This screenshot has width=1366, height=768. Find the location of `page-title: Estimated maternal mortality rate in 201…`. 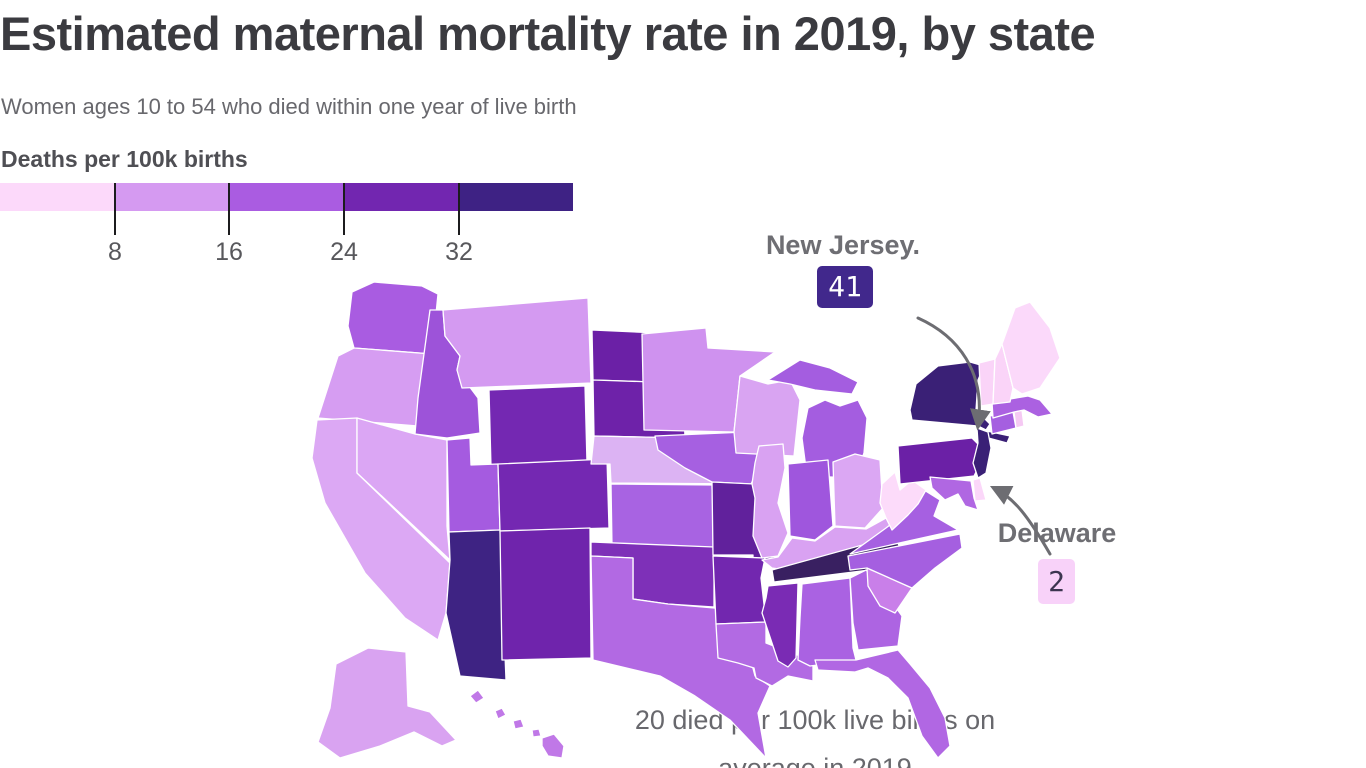

page-title: Estimated maternal mortality rate in 201… is located at coordinates (548, 33).